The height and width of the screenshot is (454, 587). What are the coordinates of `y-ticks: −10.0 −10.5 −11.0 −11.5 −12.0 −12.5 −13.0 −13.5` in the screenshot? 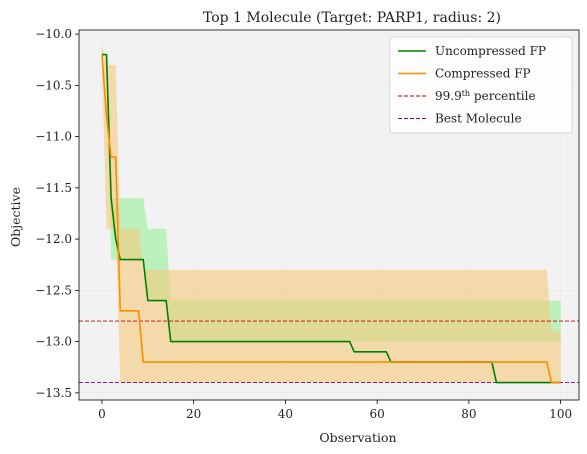 It's located at (57, 213).